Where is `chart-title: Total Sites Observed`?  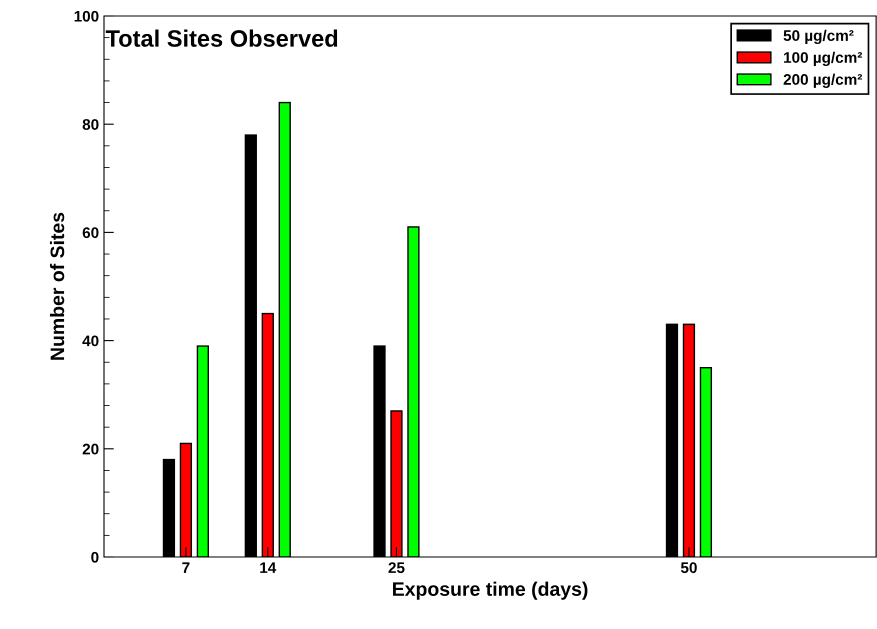 chart-title: Total Sites Observed is located at coordinates (222, 38).